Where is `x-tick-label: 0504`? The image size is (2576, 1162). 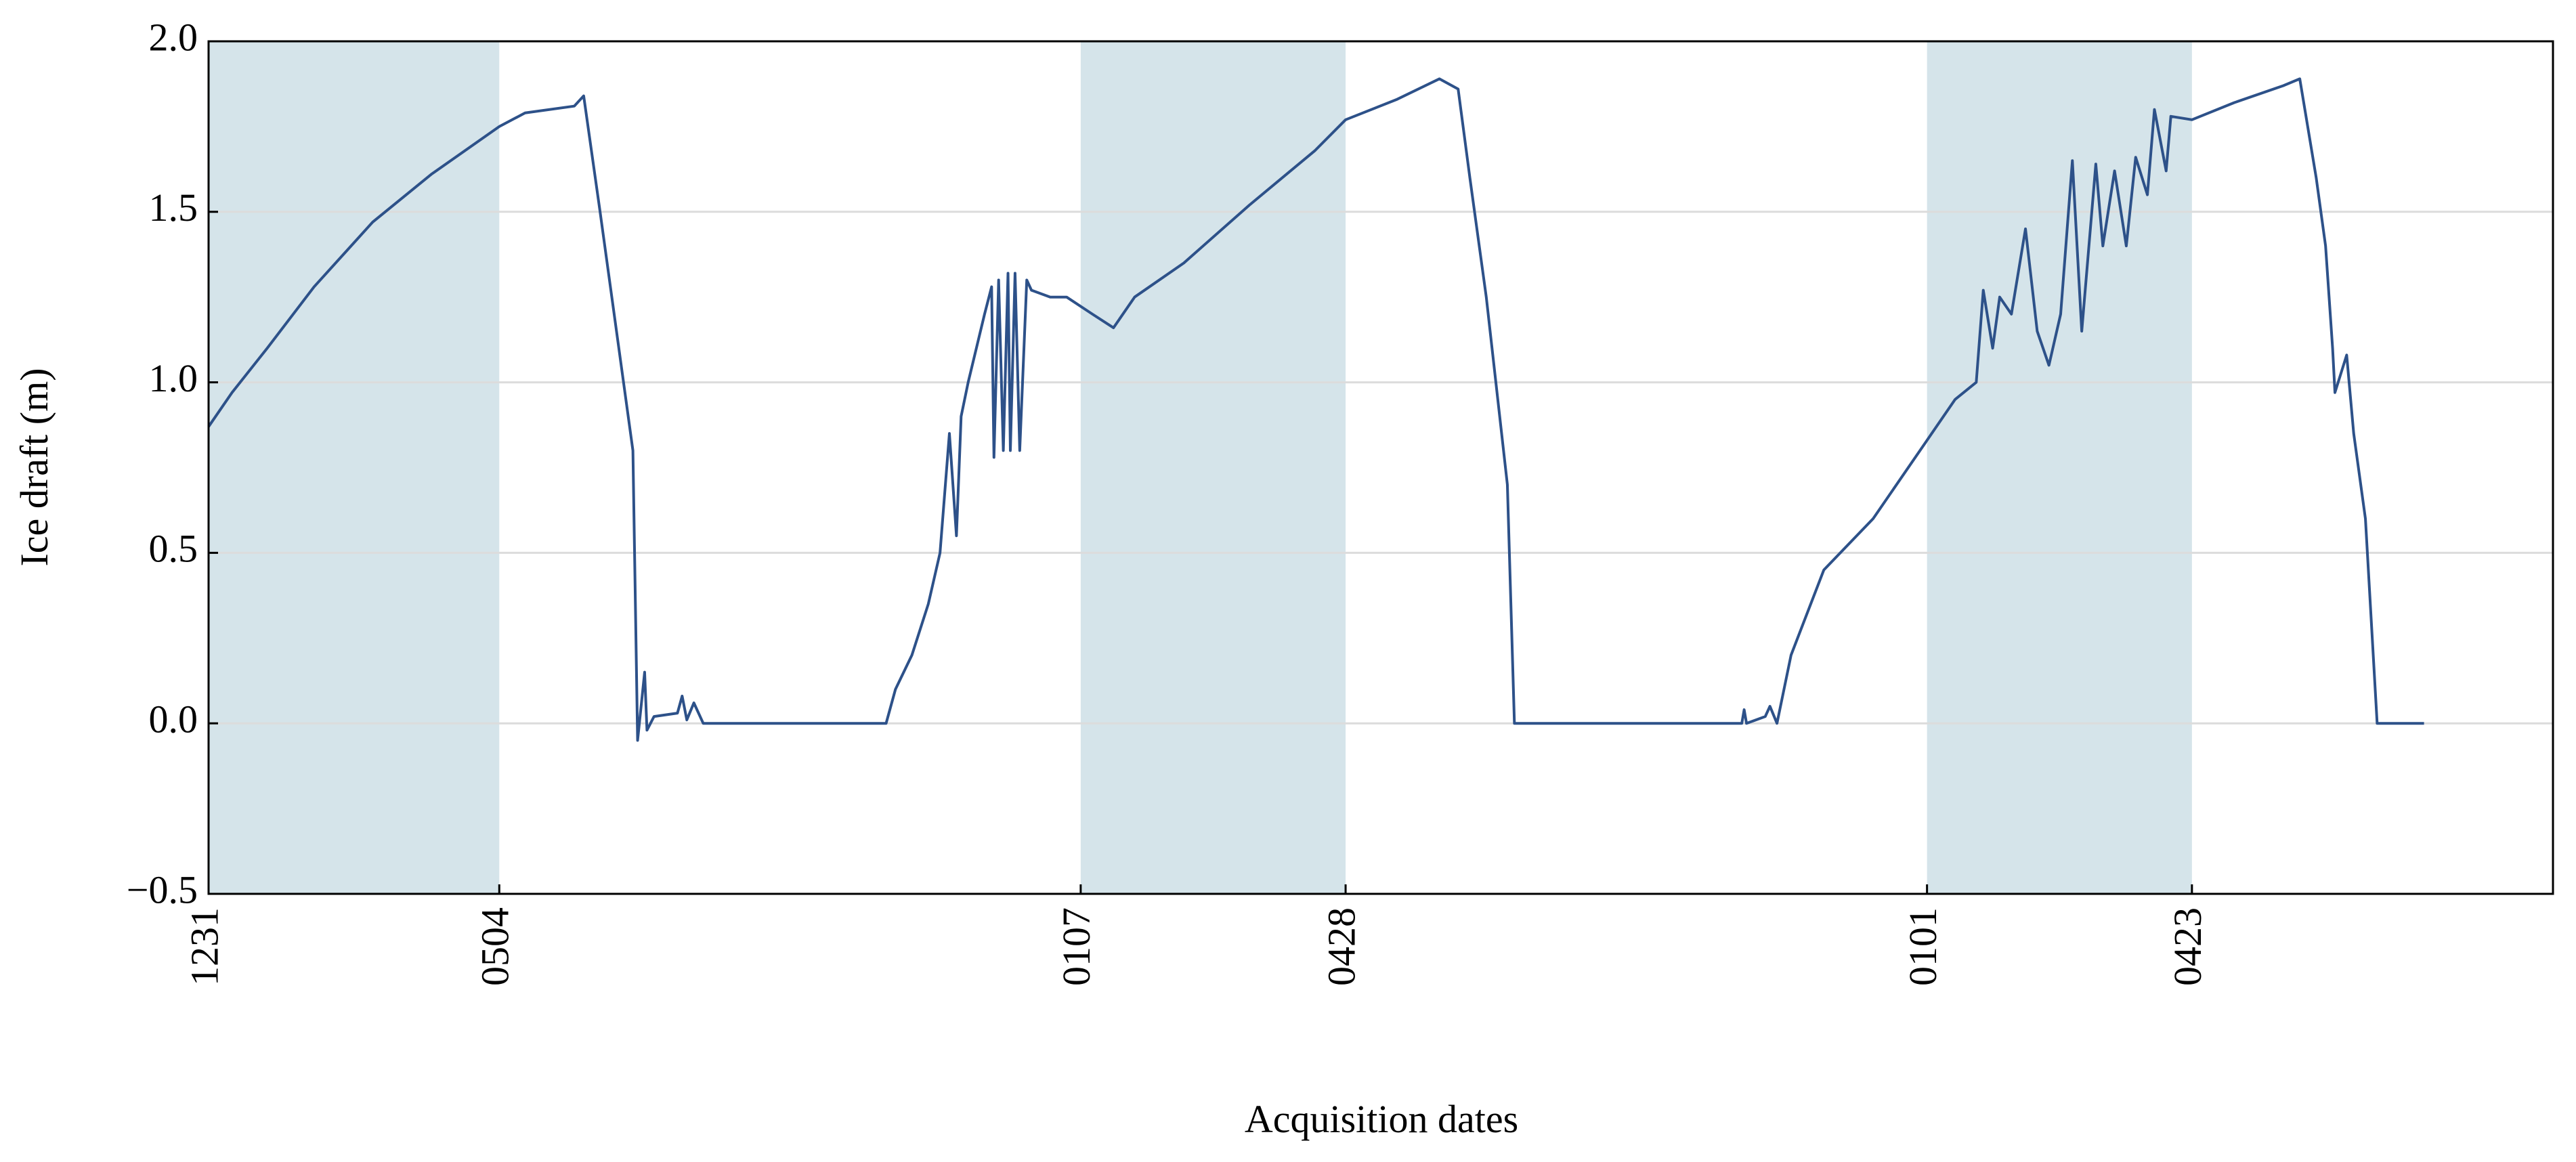
x-tick-label: 0504 is located at coordinates (495, 946).